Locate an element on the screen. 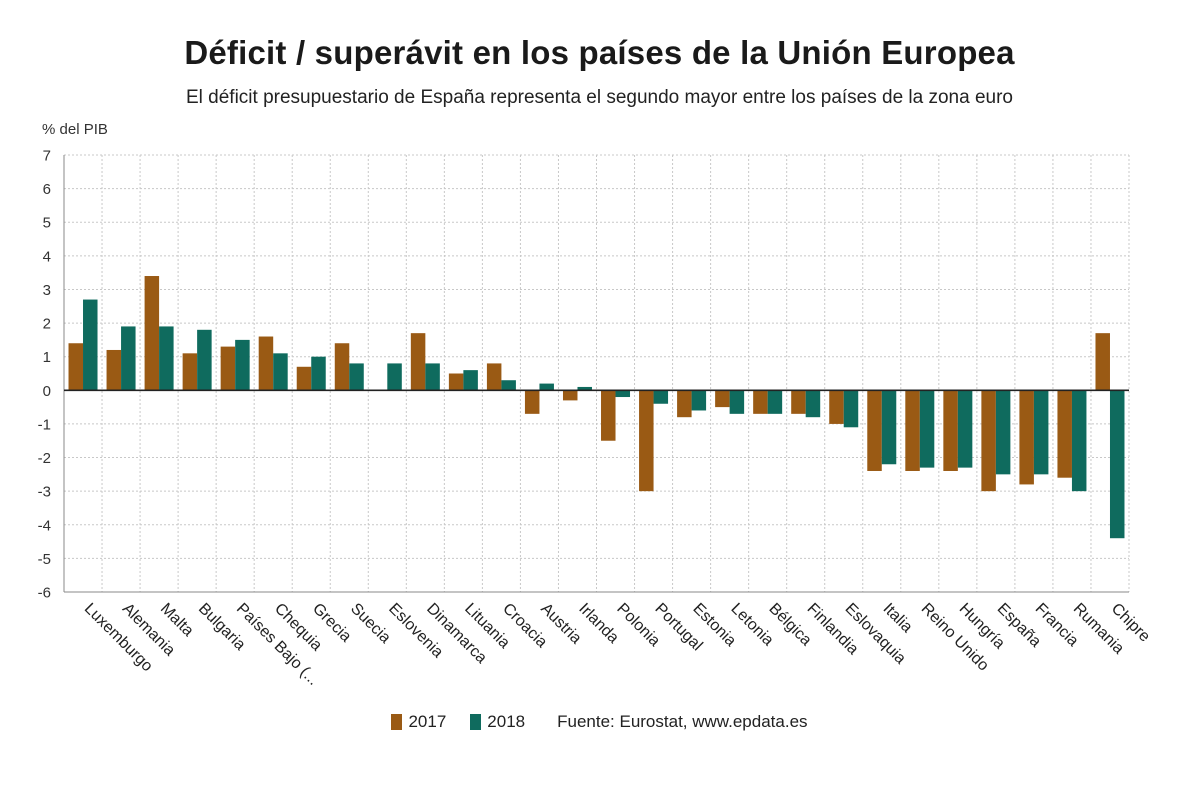  y-tick-label: -1 is located at coordinates (44, 424).